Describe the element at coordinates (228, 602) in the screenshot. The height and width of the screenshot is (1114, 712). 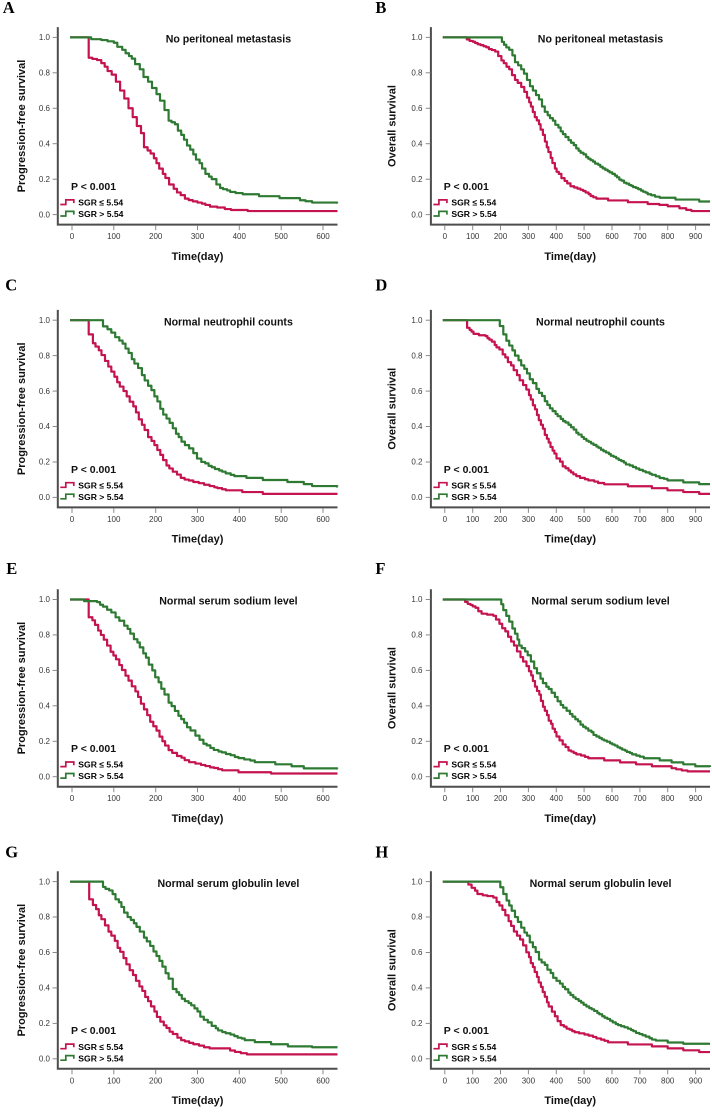
I see `svg-text: Normal serum sodium level` at that location.